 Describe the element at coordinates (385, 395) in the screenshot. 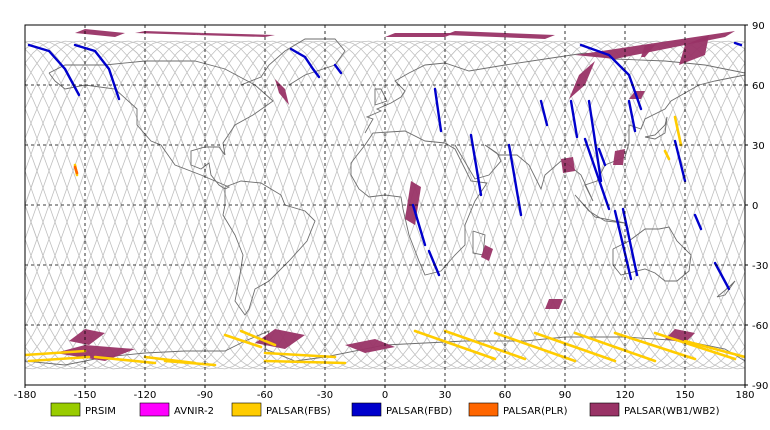

I see `lon-tick-label: 0` at that location.